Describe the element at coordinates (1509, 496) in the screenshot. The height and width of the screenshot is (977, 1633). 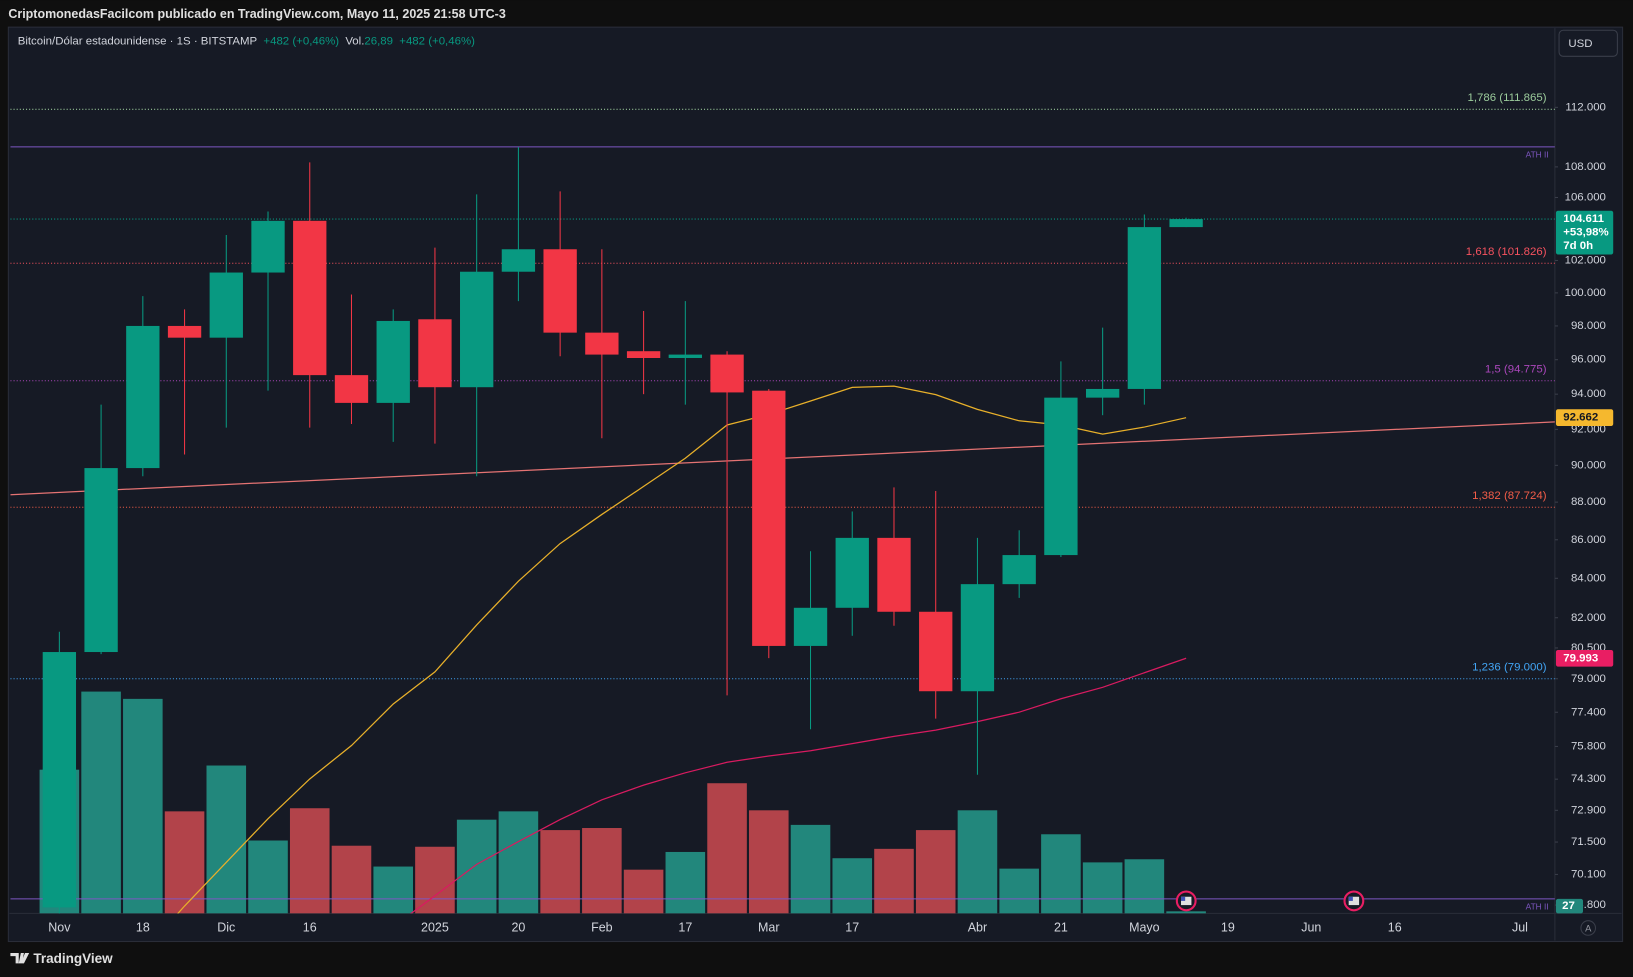
I see `level-label: 1,382 (87.724)` at that location.